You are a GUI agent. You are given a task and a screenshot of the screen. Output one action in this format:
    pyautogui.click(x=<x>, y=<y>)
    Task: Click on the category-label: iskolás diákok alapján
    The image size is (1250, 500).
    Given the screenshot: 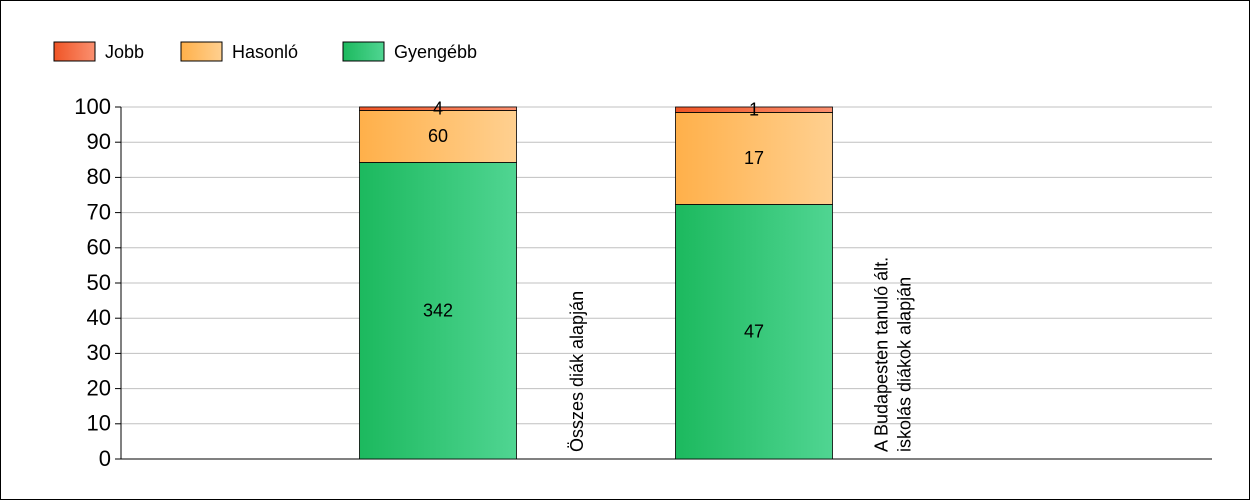 What is the action you would take?
    pyautogui.click(x=904, y=364)
    